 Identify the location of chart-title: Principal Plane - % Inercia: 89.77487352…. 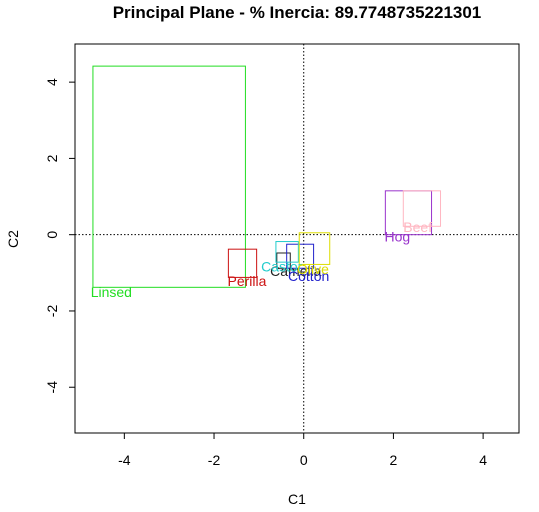
(297, 12).